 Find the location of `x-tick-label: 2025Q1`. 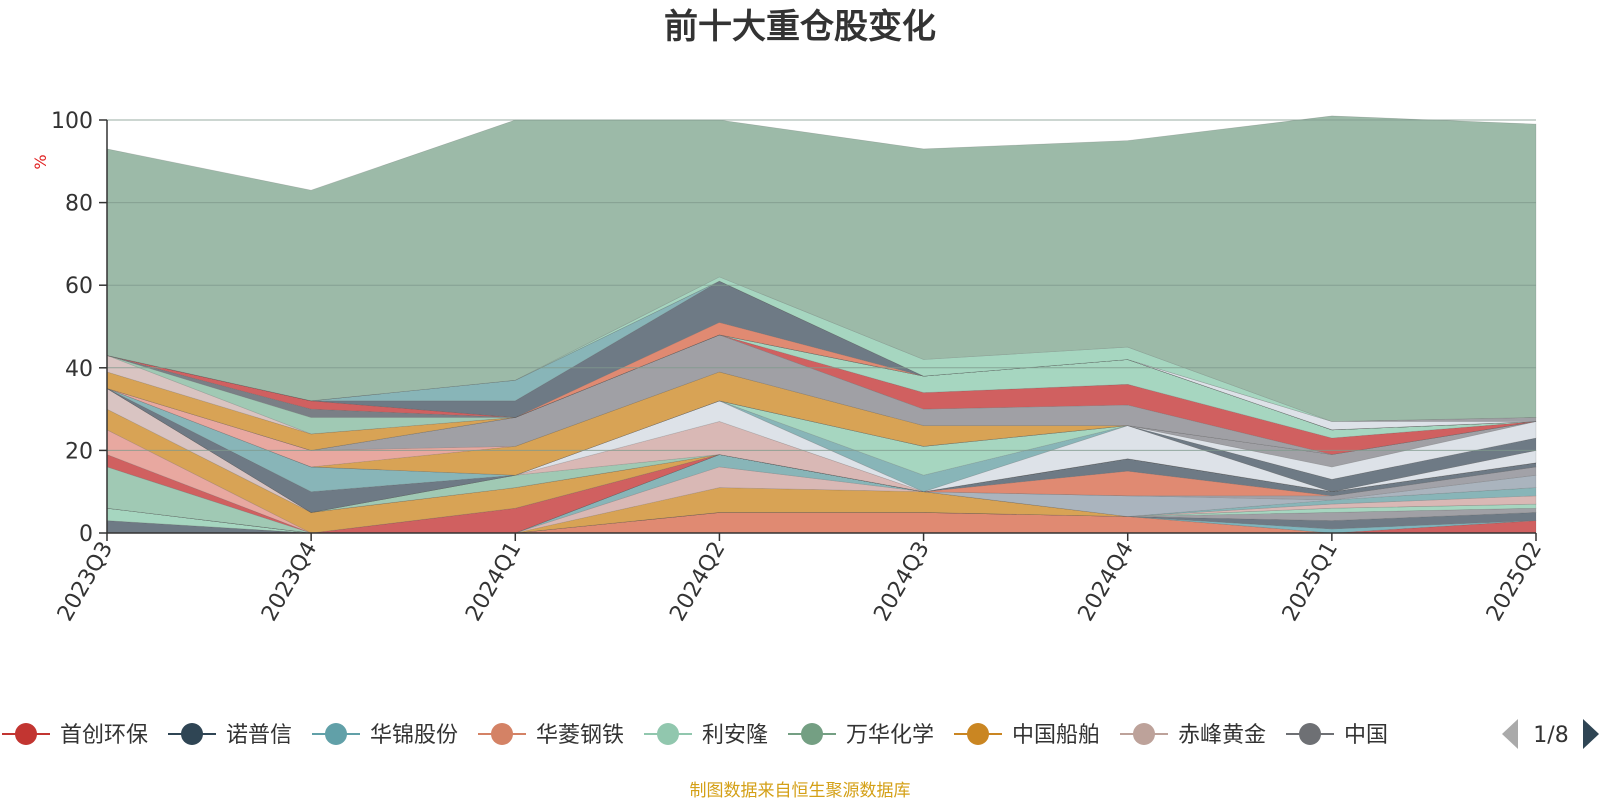

x-tick-label: 2025Q1 is located at coordinates (1310, 582).